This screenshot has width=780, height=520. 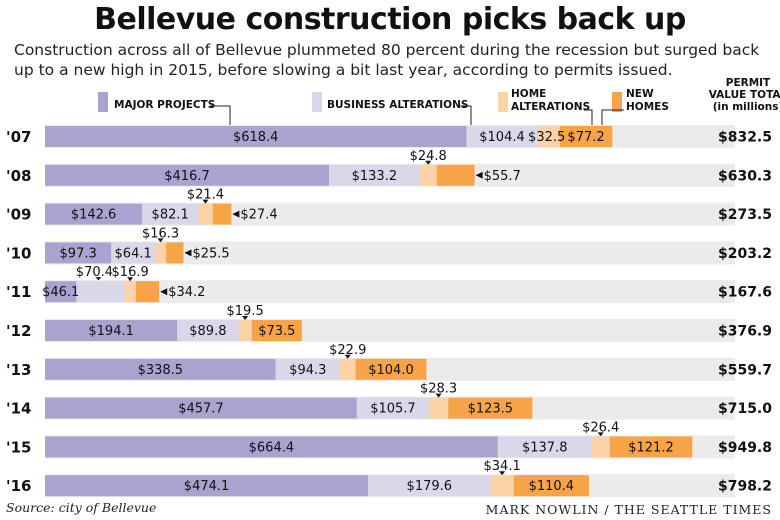 I want to click on value-label-home: $16.9, so click(x=130, y=272).